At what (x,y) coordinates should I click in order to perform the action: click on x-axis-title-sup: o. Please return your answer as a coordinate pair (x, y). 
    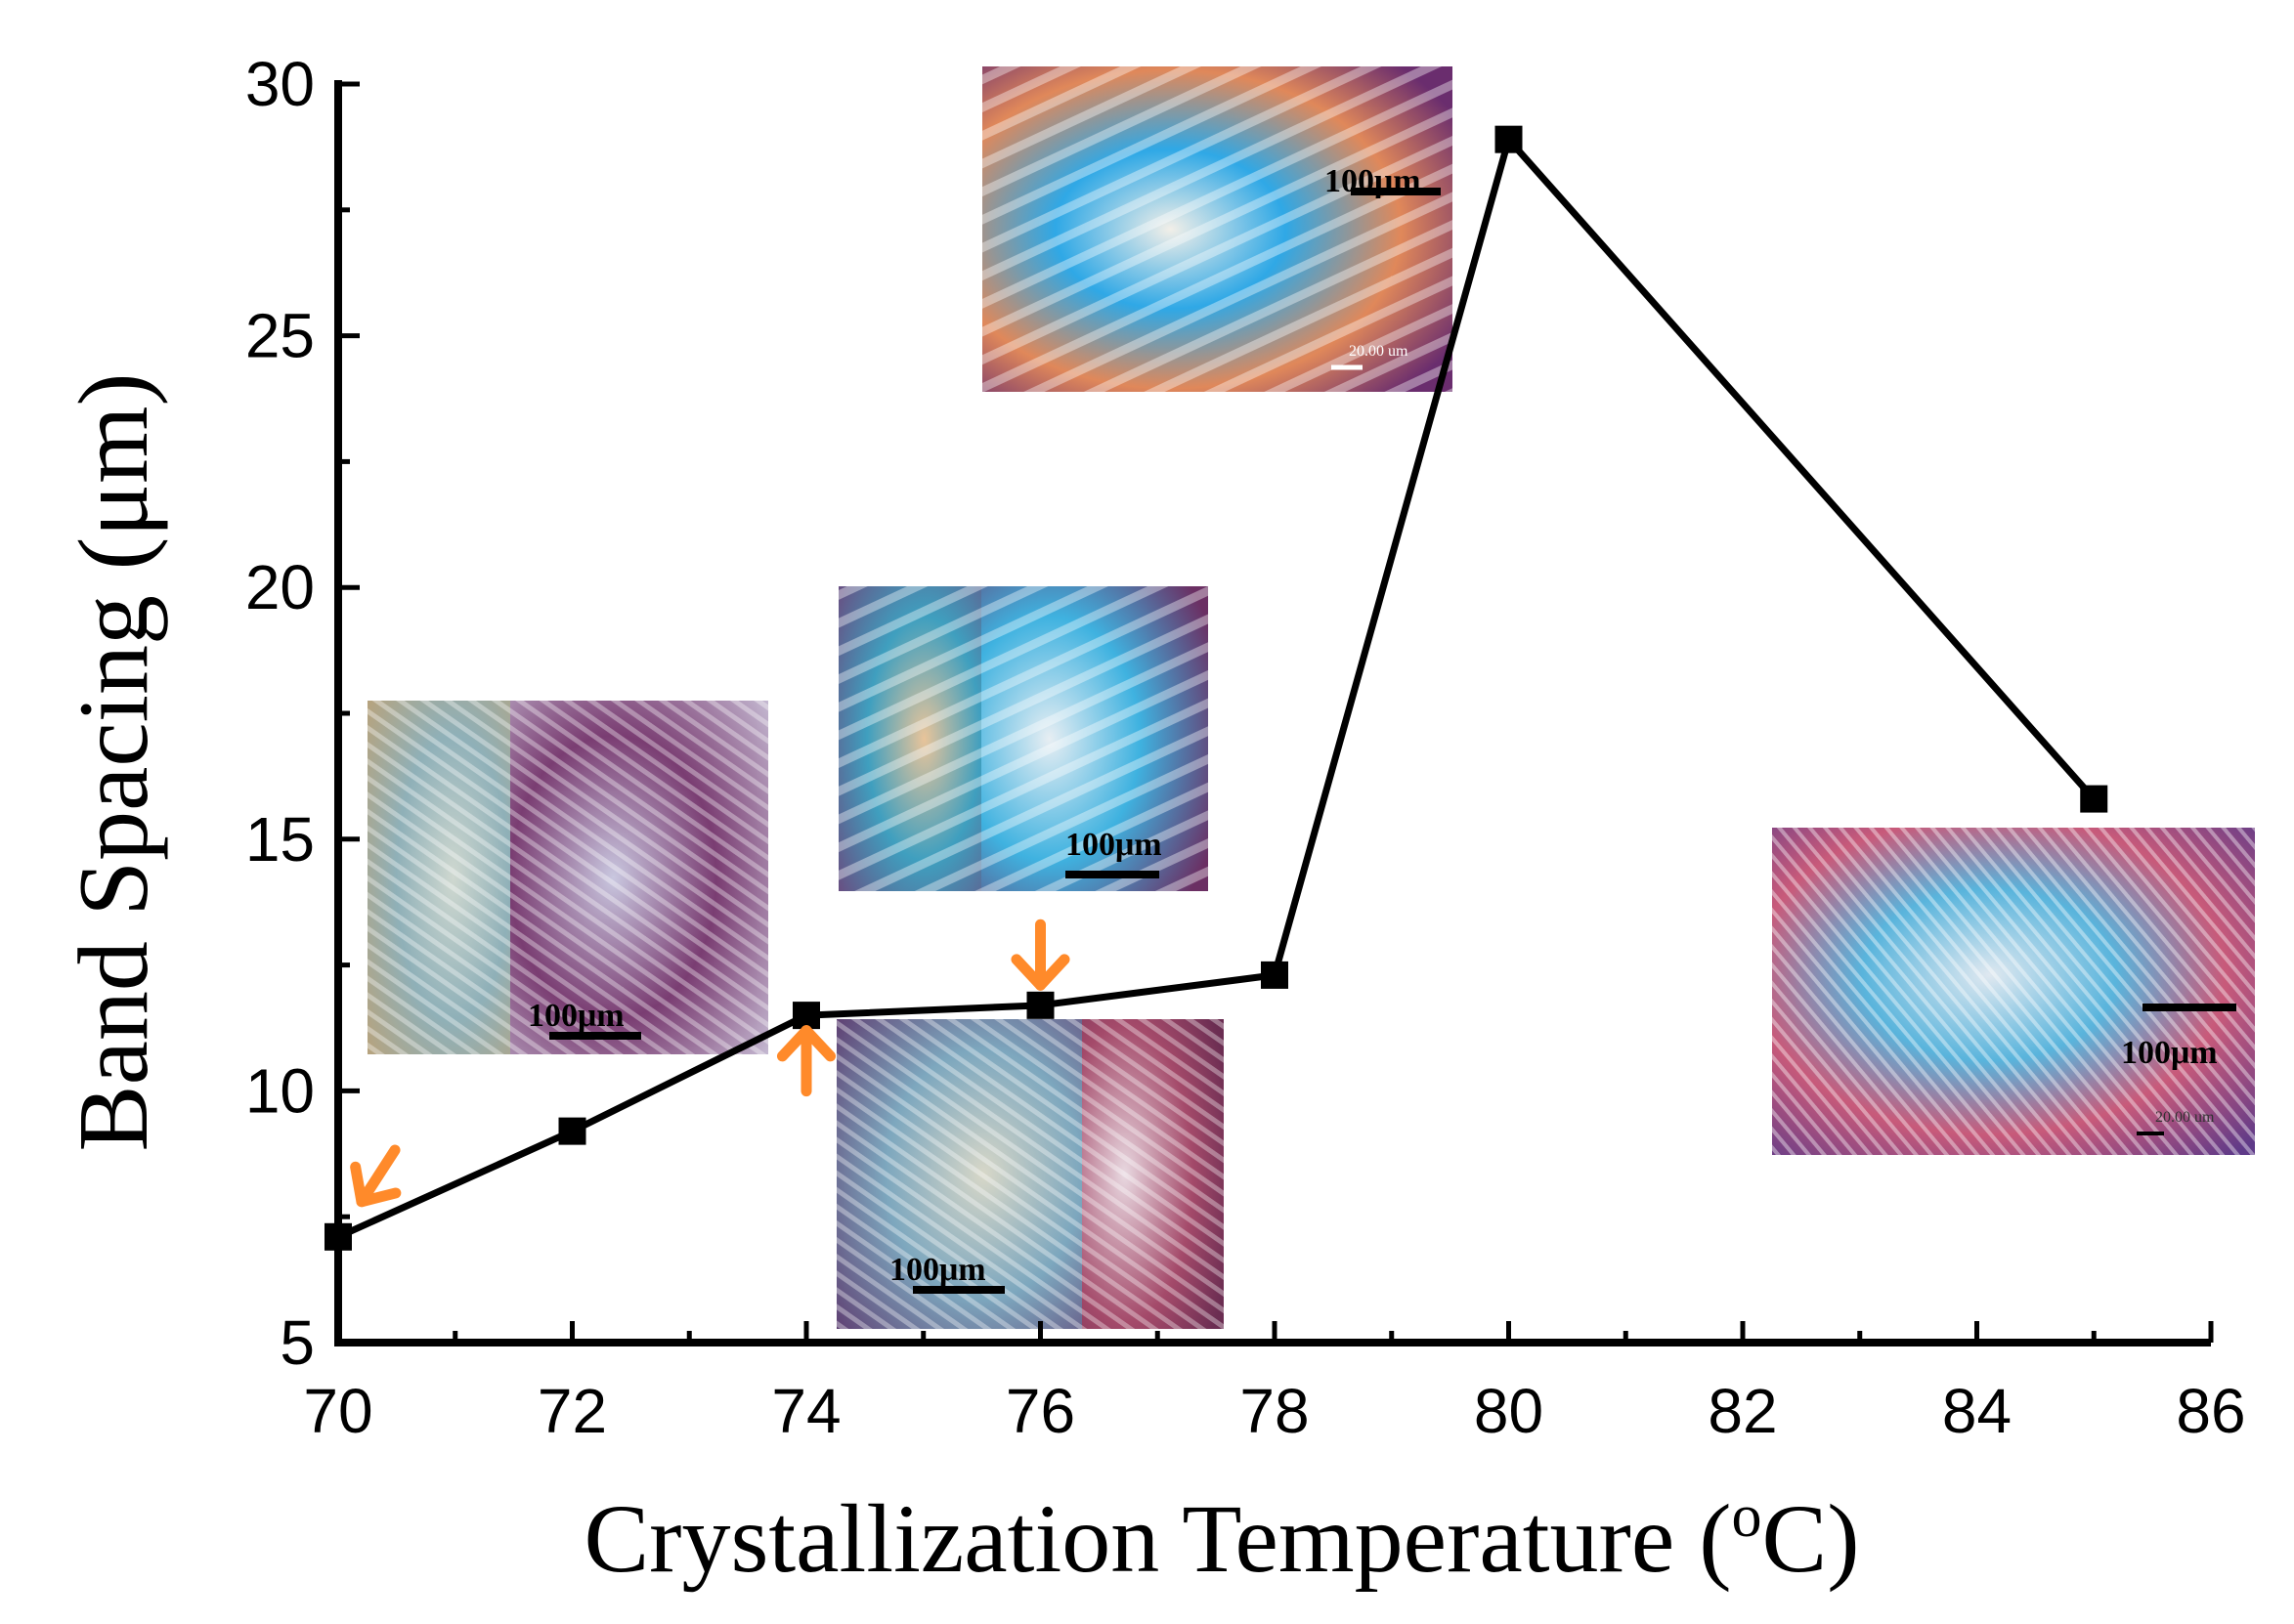
    Looking at the image, I should click on (1747, 1517).